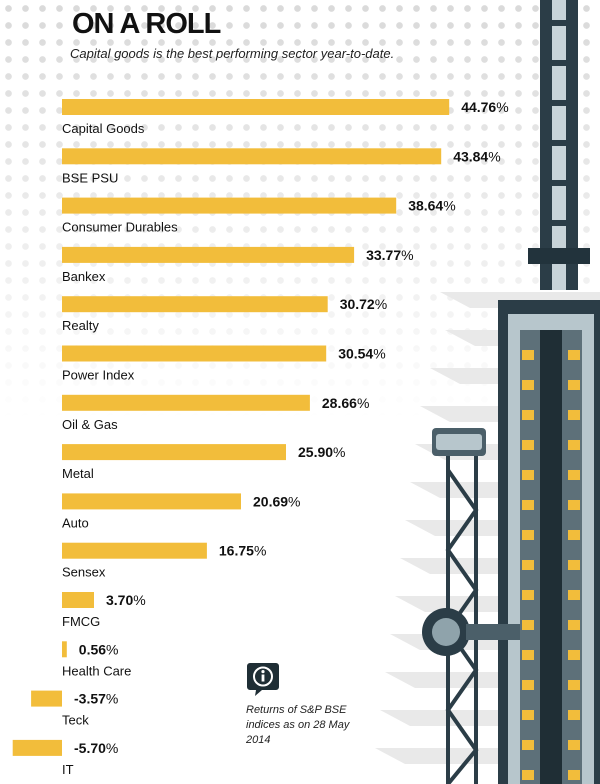 The width and height of the screenshot is (600, 784). What do you see at coordinates (208, 254) in the screenshot?
I see `bar-bankex` at bounding box center [208, 254].